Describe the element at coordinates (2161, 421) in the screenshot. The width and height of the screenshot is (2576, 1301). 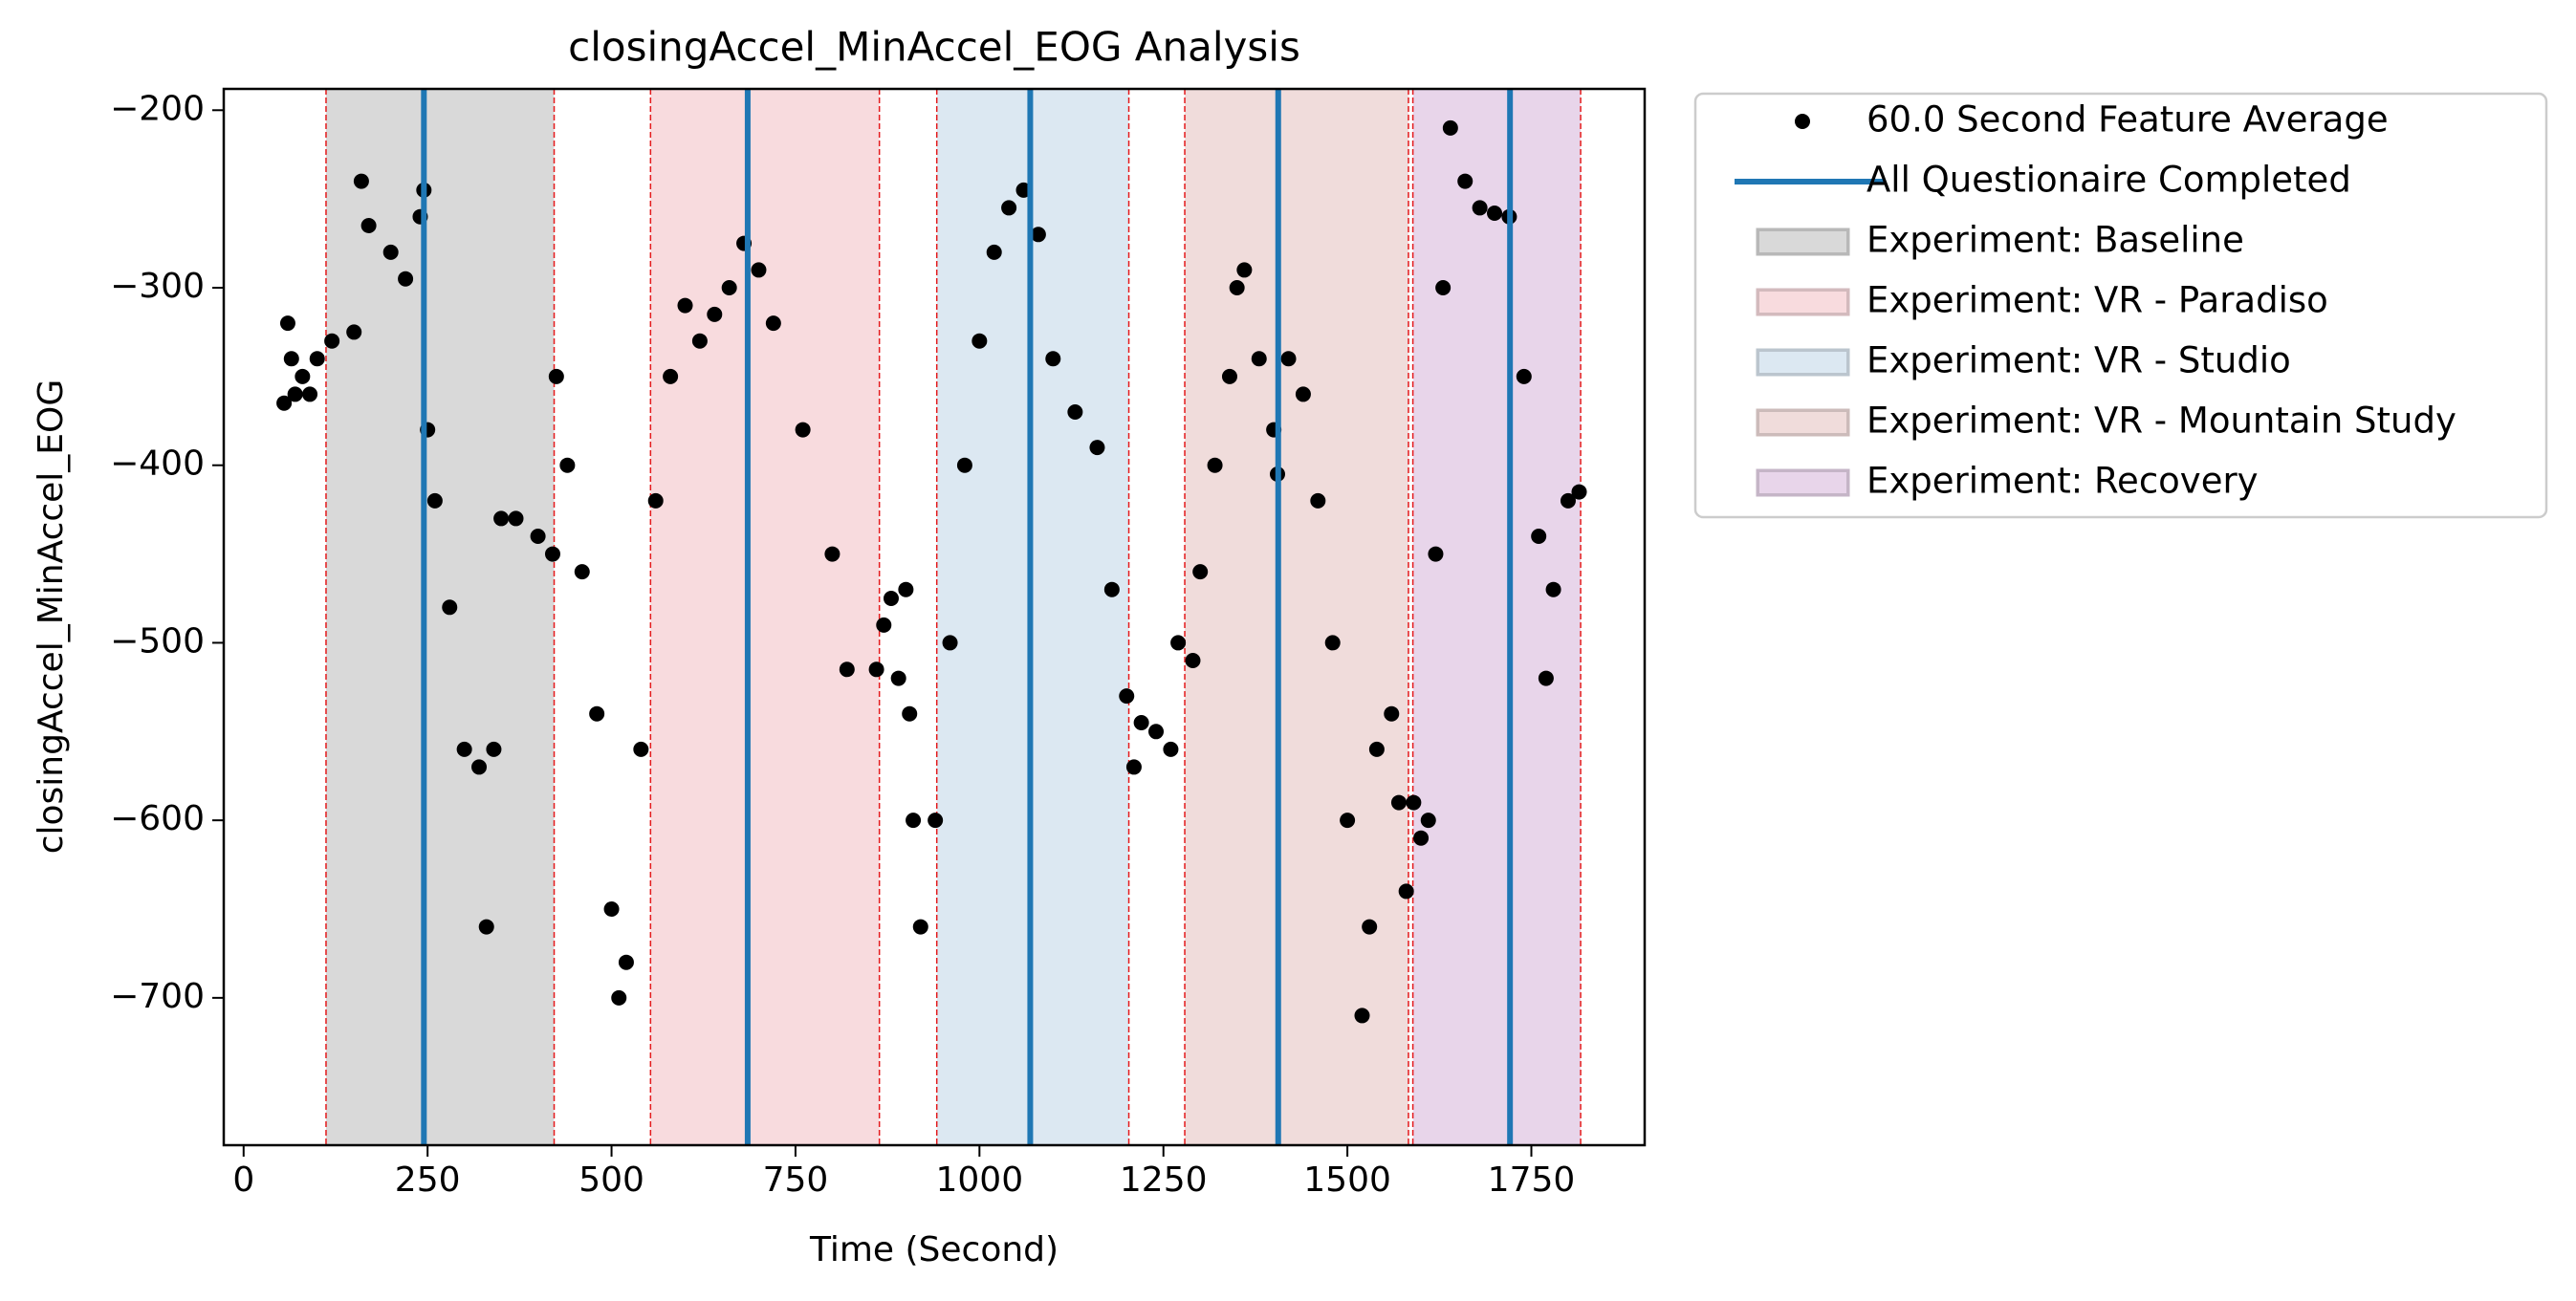
I see `legend-label: Experiment: VR - Mountain Study` at that location.